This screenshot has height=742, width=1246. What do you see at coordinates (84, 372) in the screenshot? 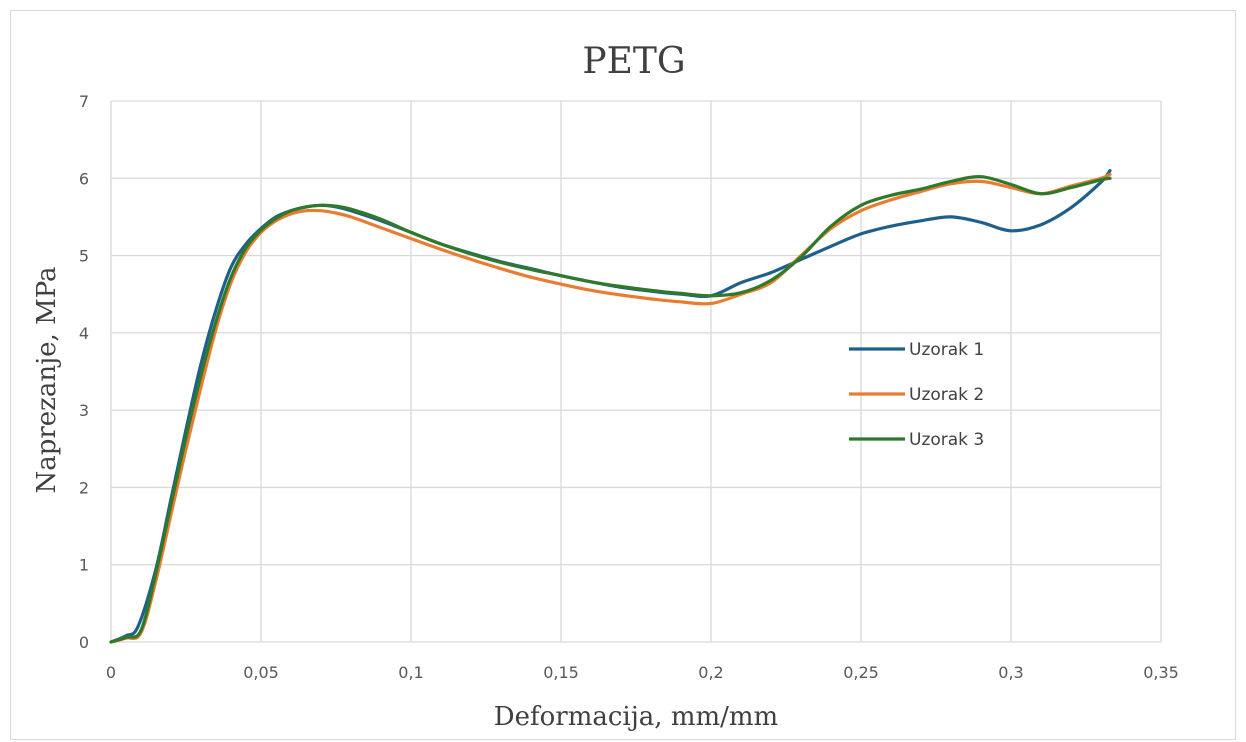
I see `y-tick-labels: 0 1 2 3 4 5 6 7` at bounding box center [84, 372].